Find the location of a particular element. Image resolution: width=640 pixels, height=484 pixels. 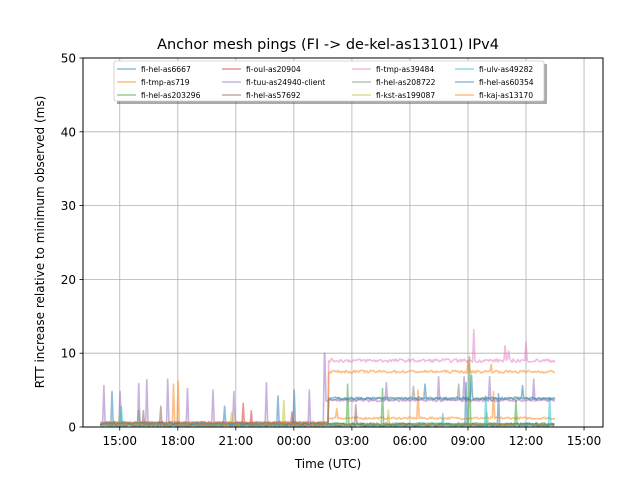

legend-label: fi-hel-as60354 is located at coordinates (506, 82).